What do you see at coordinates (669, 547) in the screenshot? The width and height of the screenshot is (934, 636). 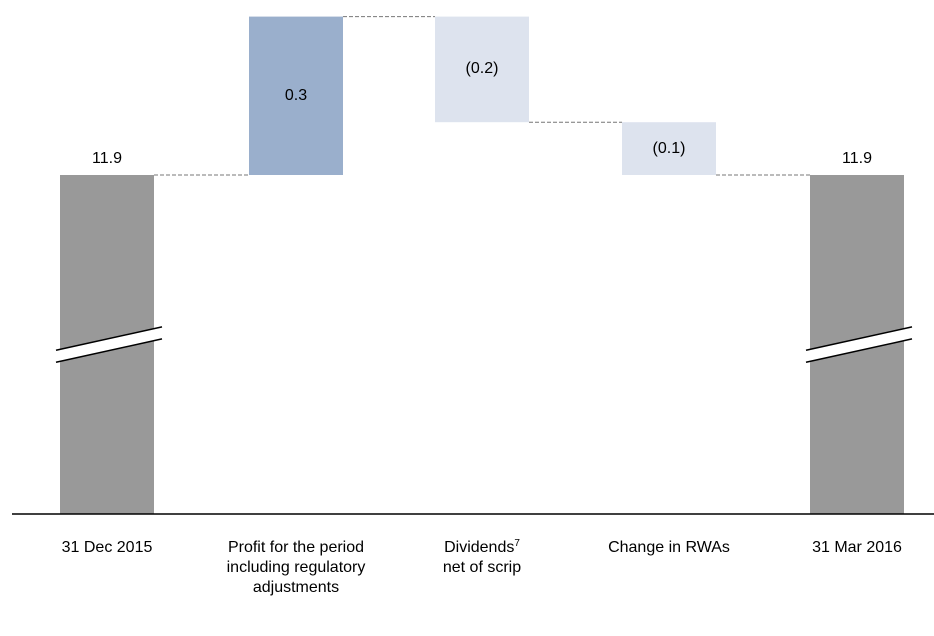 I see `category-label-3: Change in RWAs` at bounding box center [669, 547].